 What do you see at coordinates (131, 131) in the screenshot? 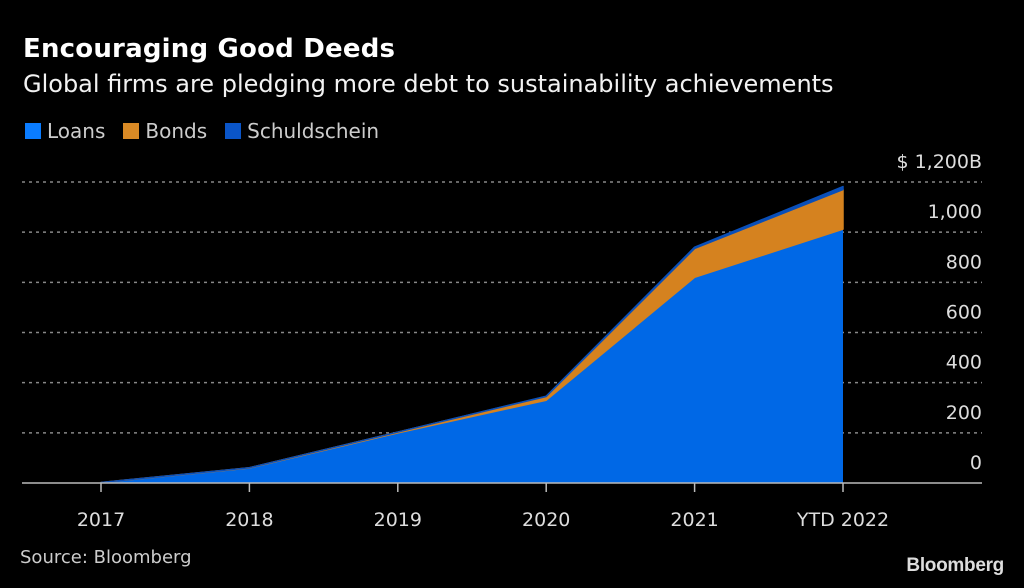
I see `legend-swatch-bonds` at bounding box center [131, 131].